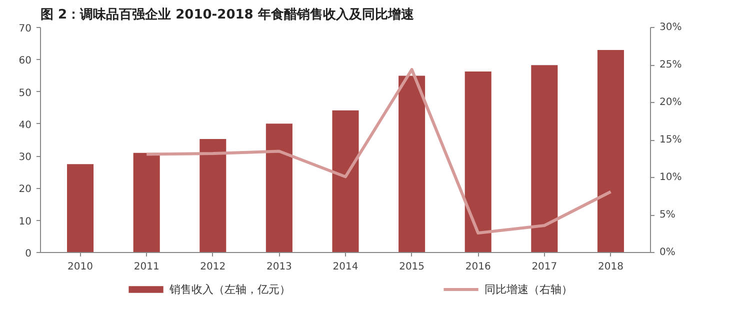 The image size is (741, 336). Describe the element at coordinates (671, 177) in the screenshot. I see `y2-tick-label: 10%` at that location.